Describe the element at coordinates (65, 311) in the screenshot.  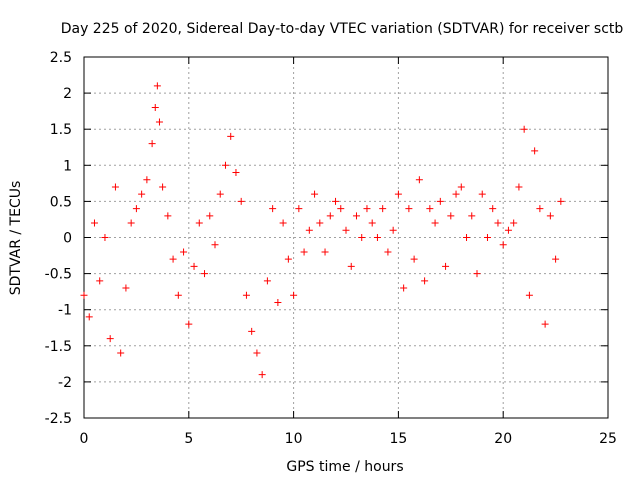
I see `y-tick-label: -1` at that location.